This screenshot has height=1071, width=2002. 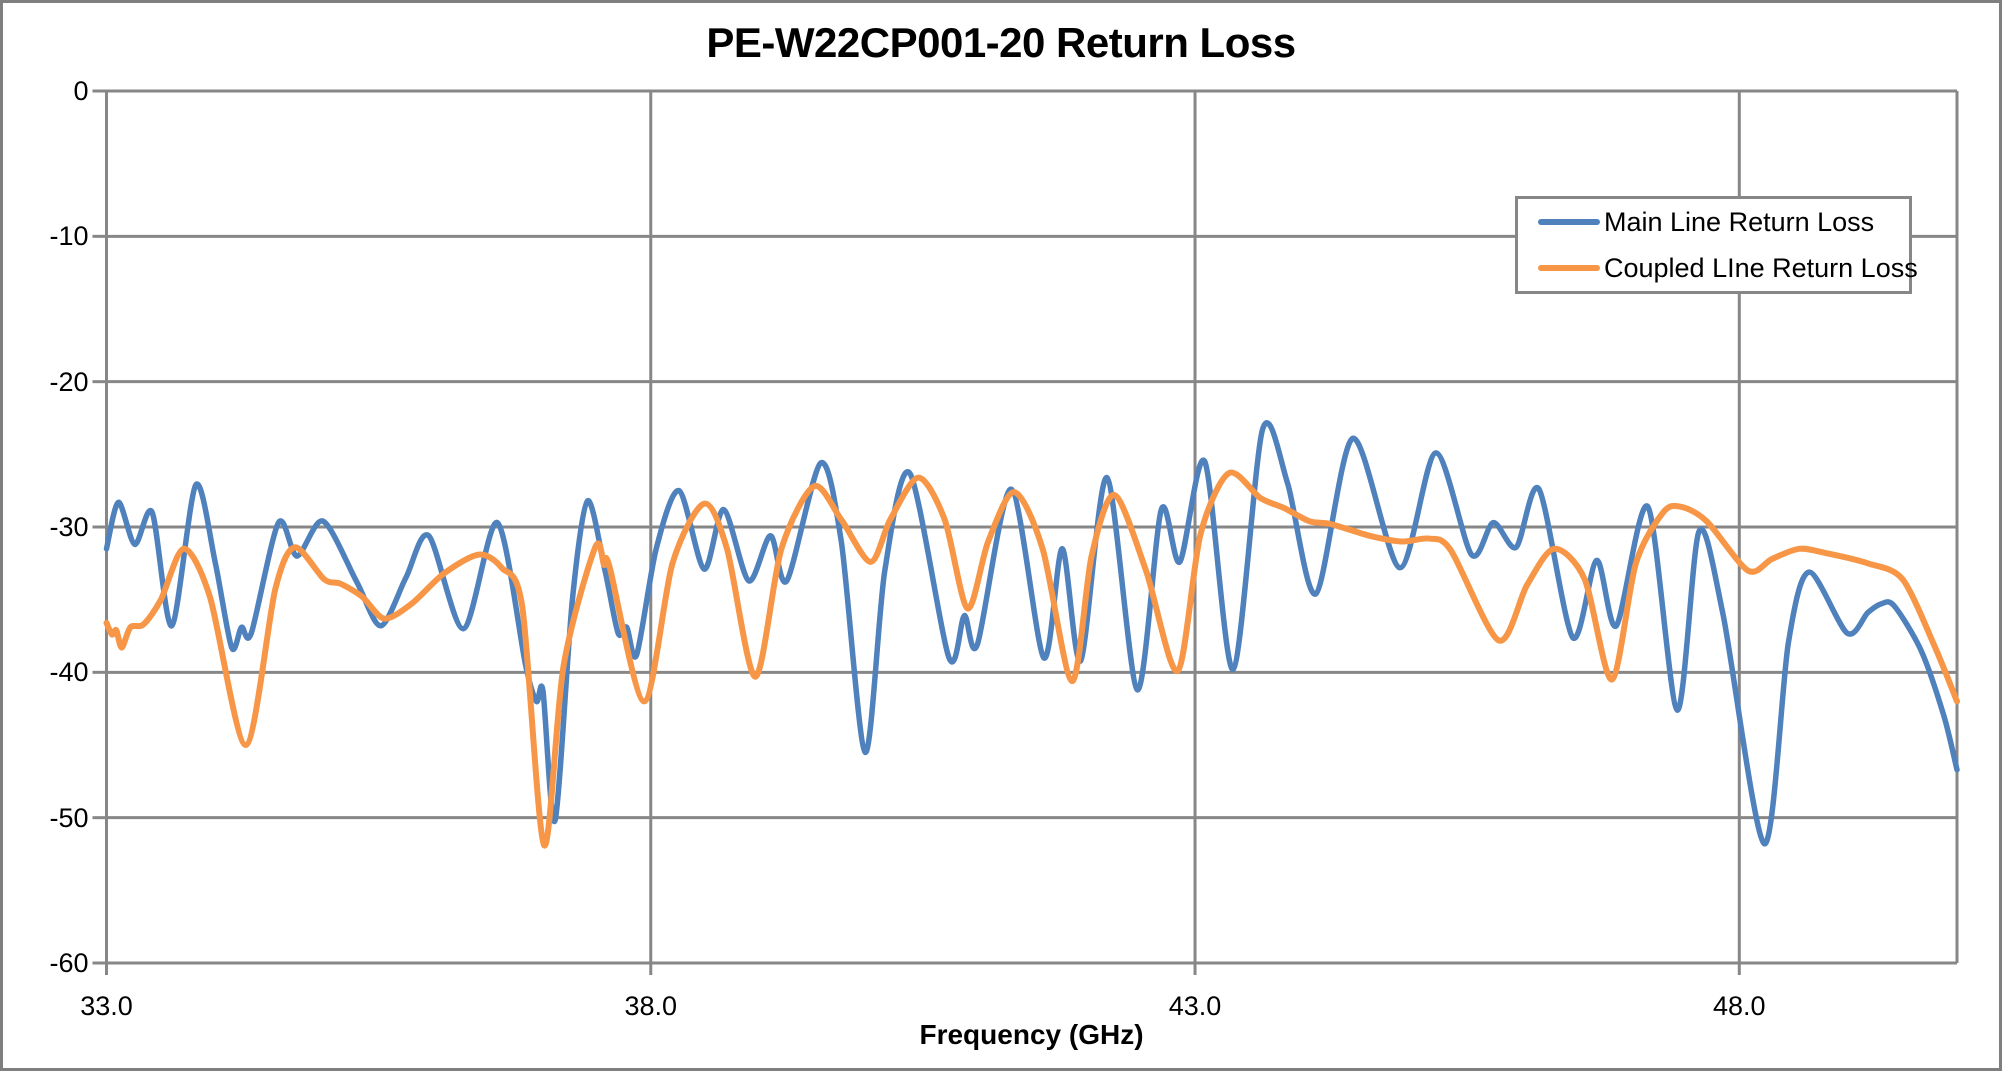 I want to click on legend-label: Main Line Return Loss, so click(x=1739, y=221).